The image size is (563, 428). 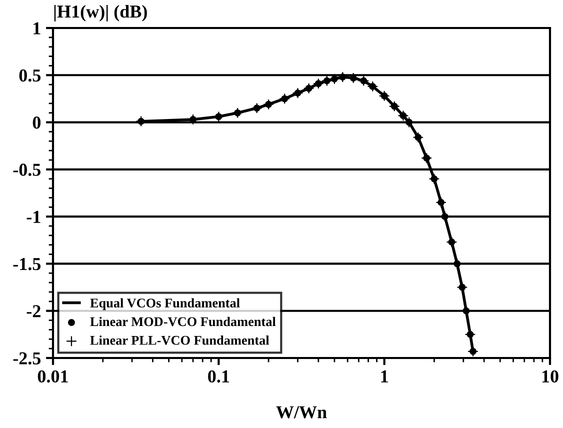 I want to click on y-tick-label: 0.5, so click(x=30, y=75).